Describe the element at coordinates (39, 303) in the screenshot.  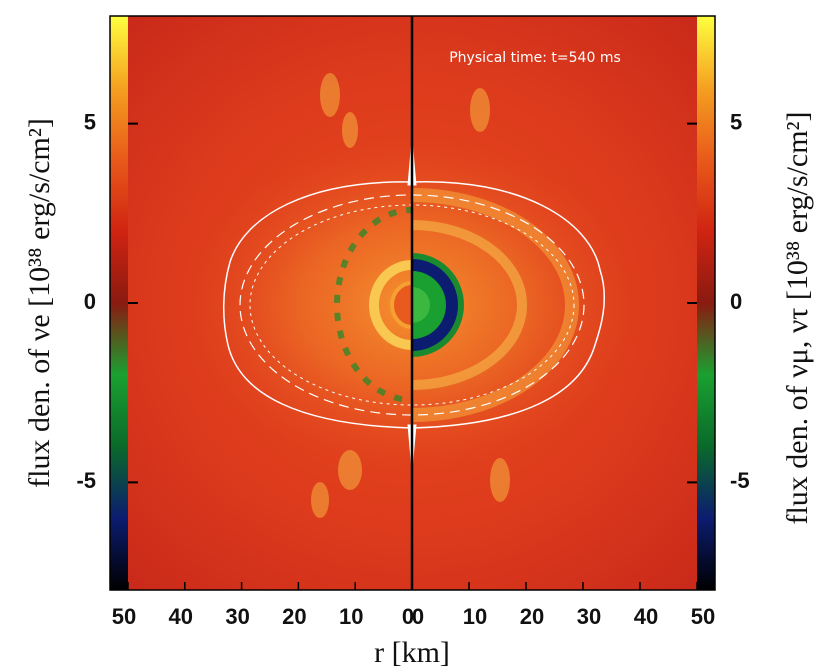
I see `left-axis-label: flux den. of νe [10³⁸ erg/s/cm²]` at that location.